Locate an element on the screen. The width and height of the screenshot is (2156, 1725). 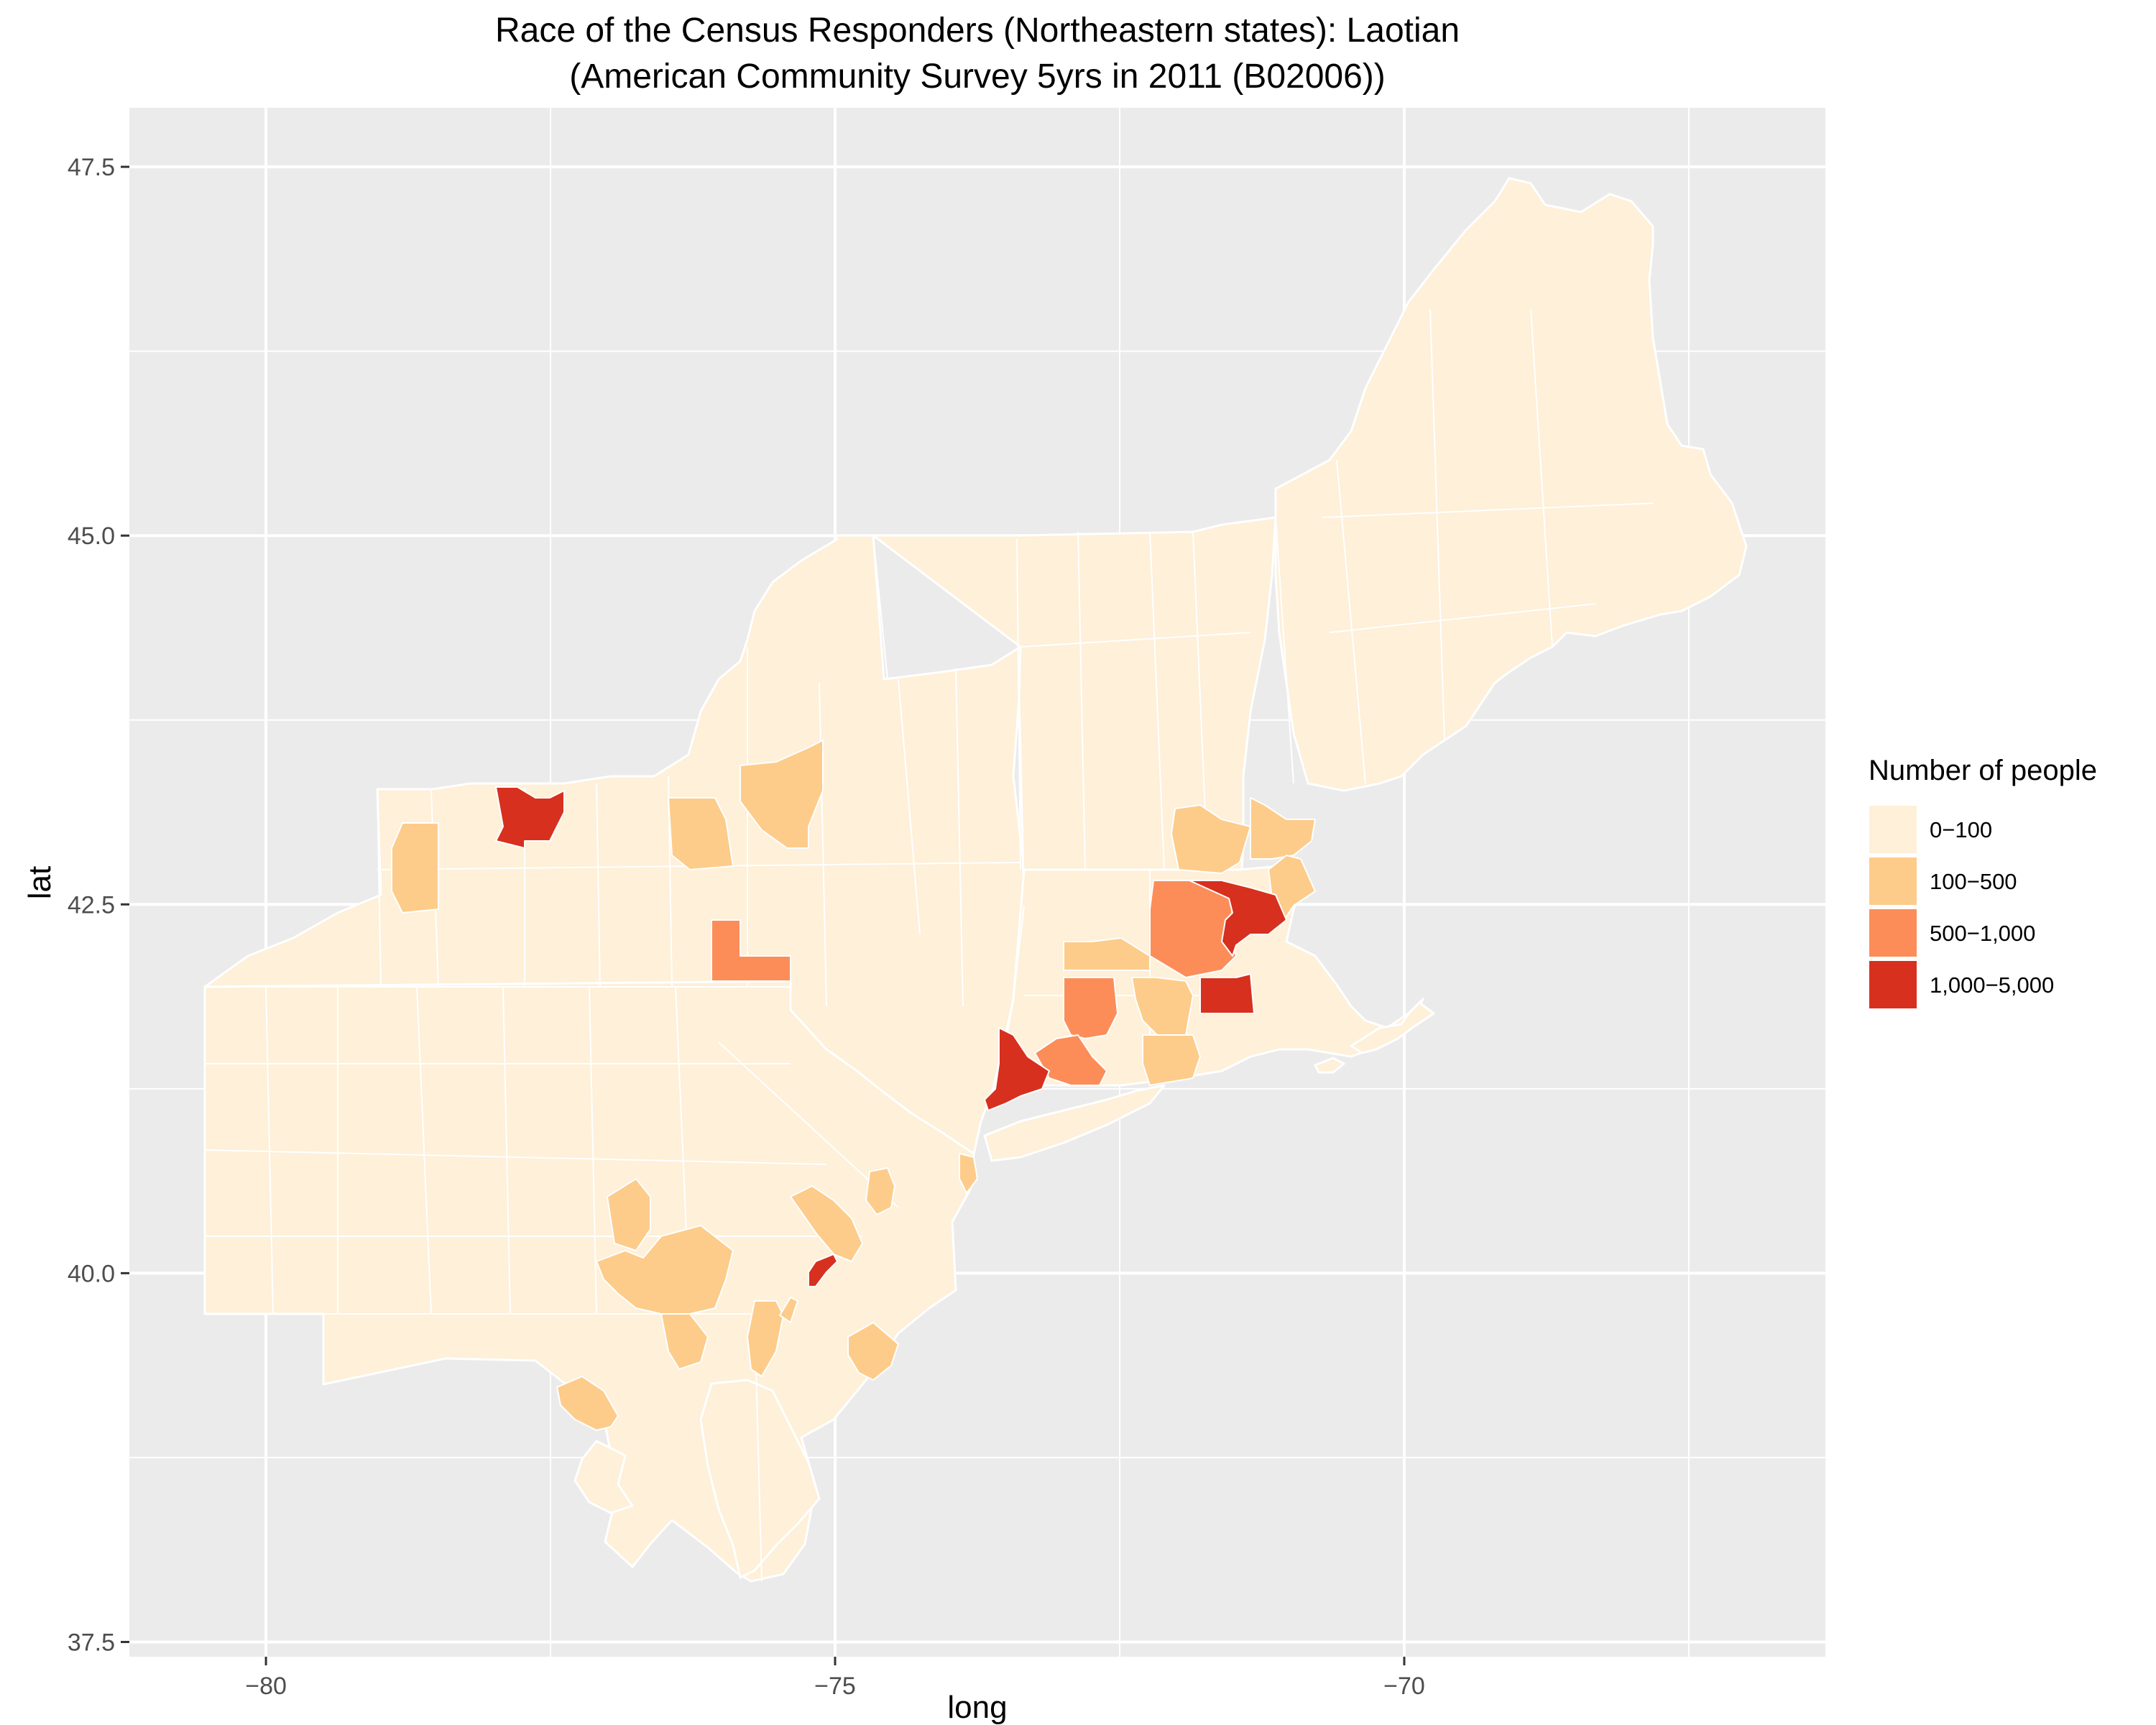
region-maine is located at coordinates (1511, 484).